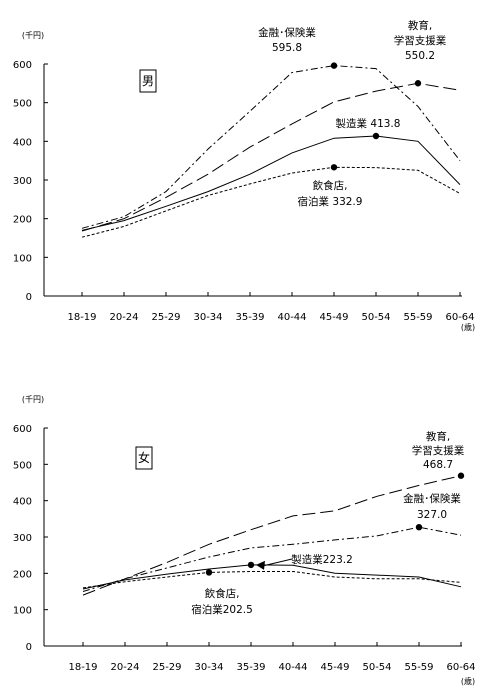 This screenshot has width=482, height=691. Describe the element at coordinates (222, 609) in the screenshot. I see `data-label-food: 宿泊業202.5` at that location.